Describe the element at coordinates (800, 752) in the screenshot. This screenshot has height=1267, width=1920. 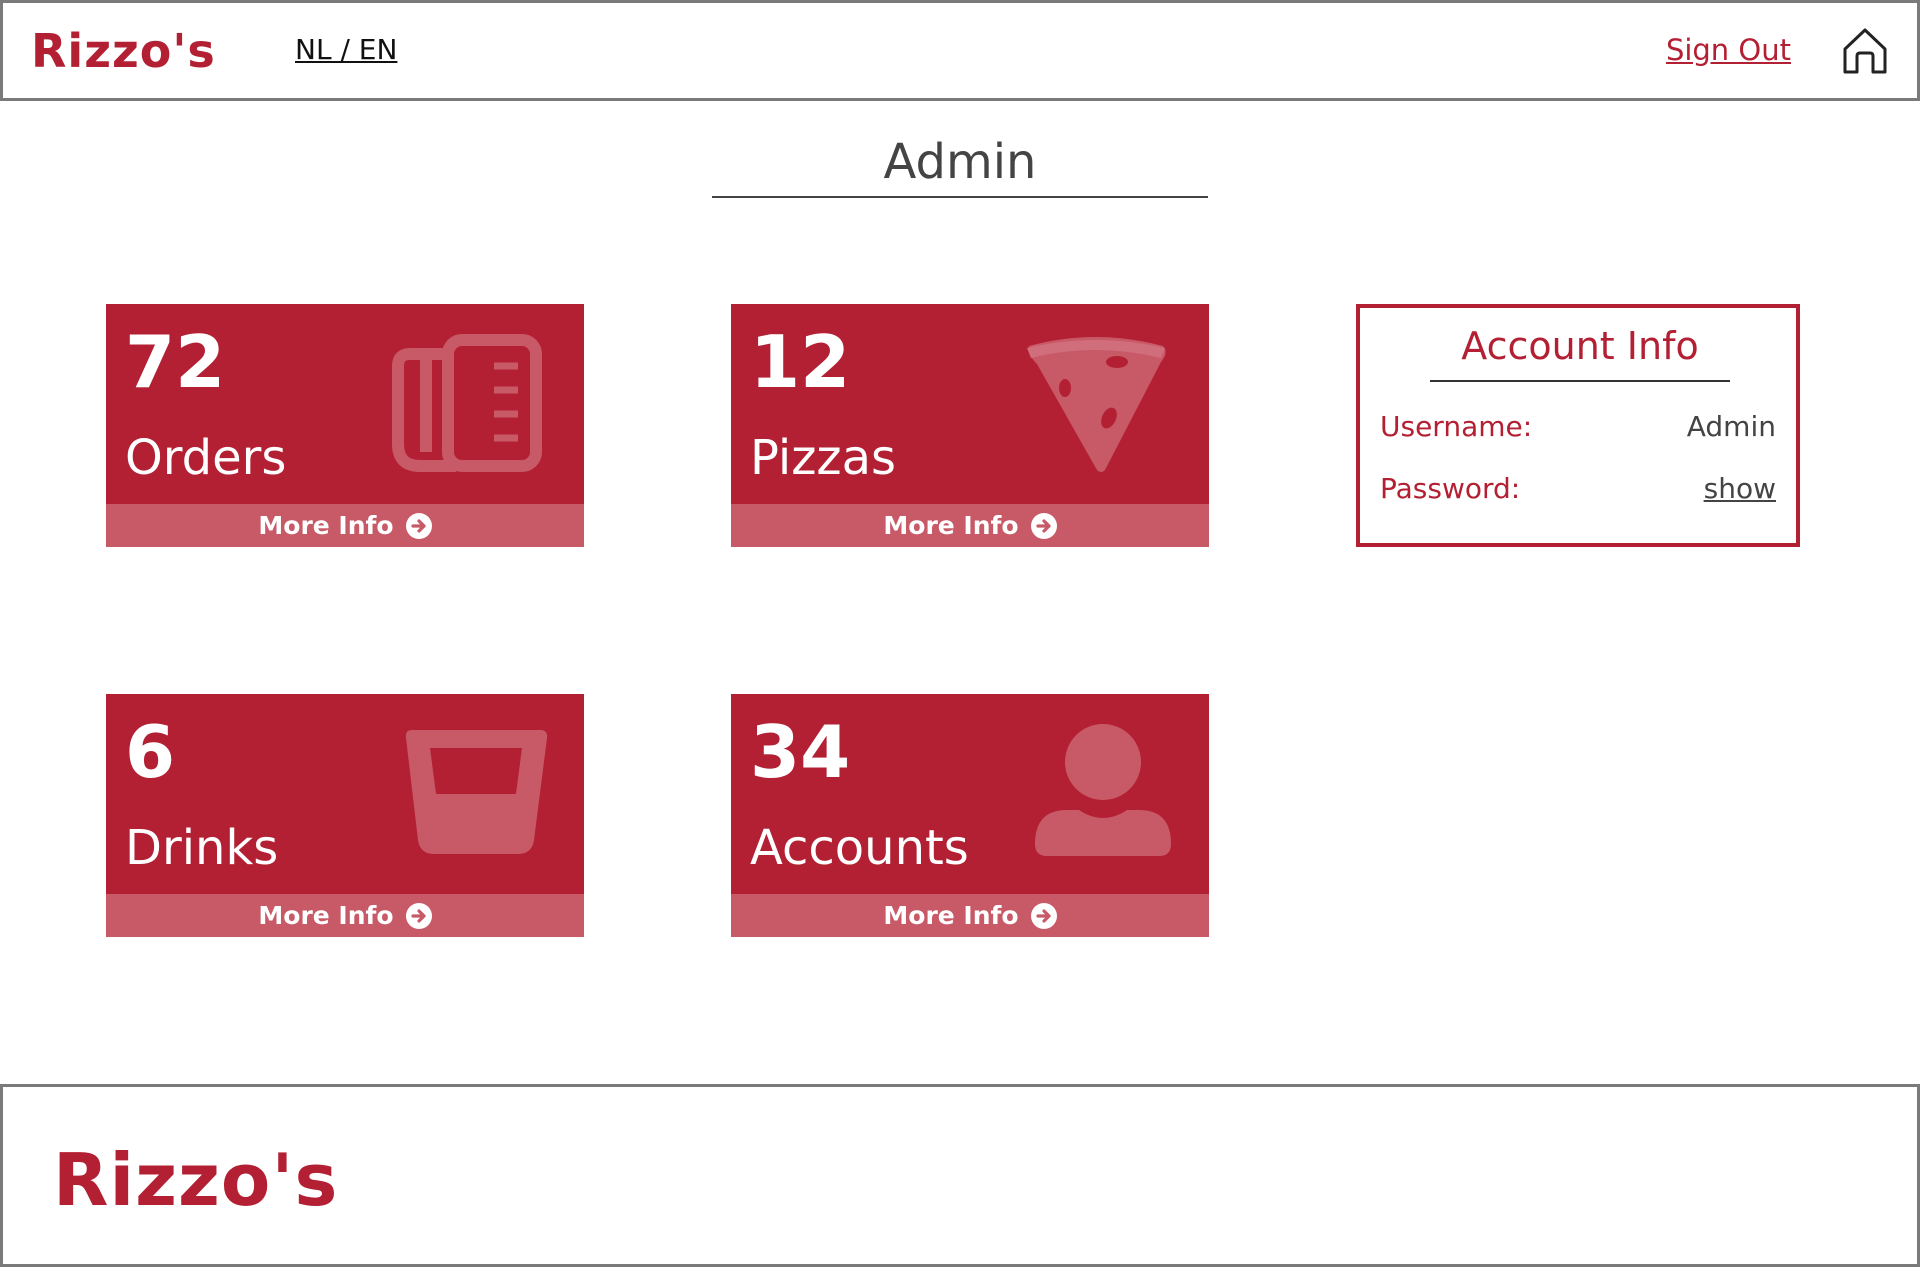
I see `accounts-count: 34` at that location.